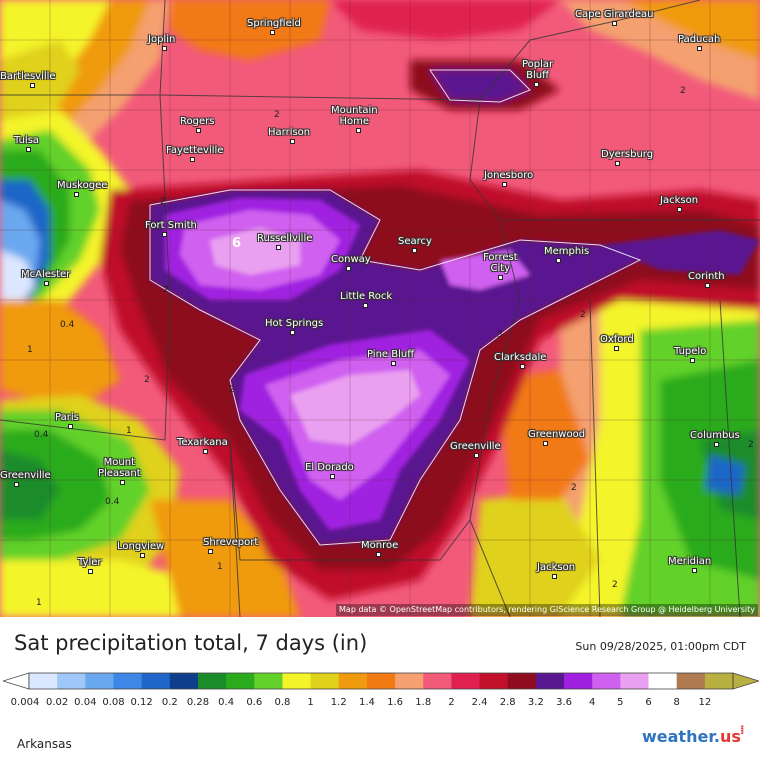 This screenshot has height=760, width=760. I want to click on legend-tick-label: 0.4, so click(226, 702).